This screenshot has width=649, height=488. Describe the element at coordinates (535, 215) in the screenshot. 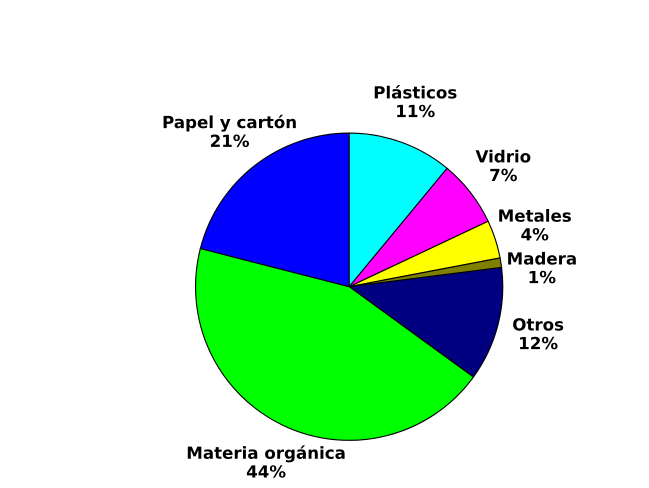

I see `slice-label: Metales` at that location.